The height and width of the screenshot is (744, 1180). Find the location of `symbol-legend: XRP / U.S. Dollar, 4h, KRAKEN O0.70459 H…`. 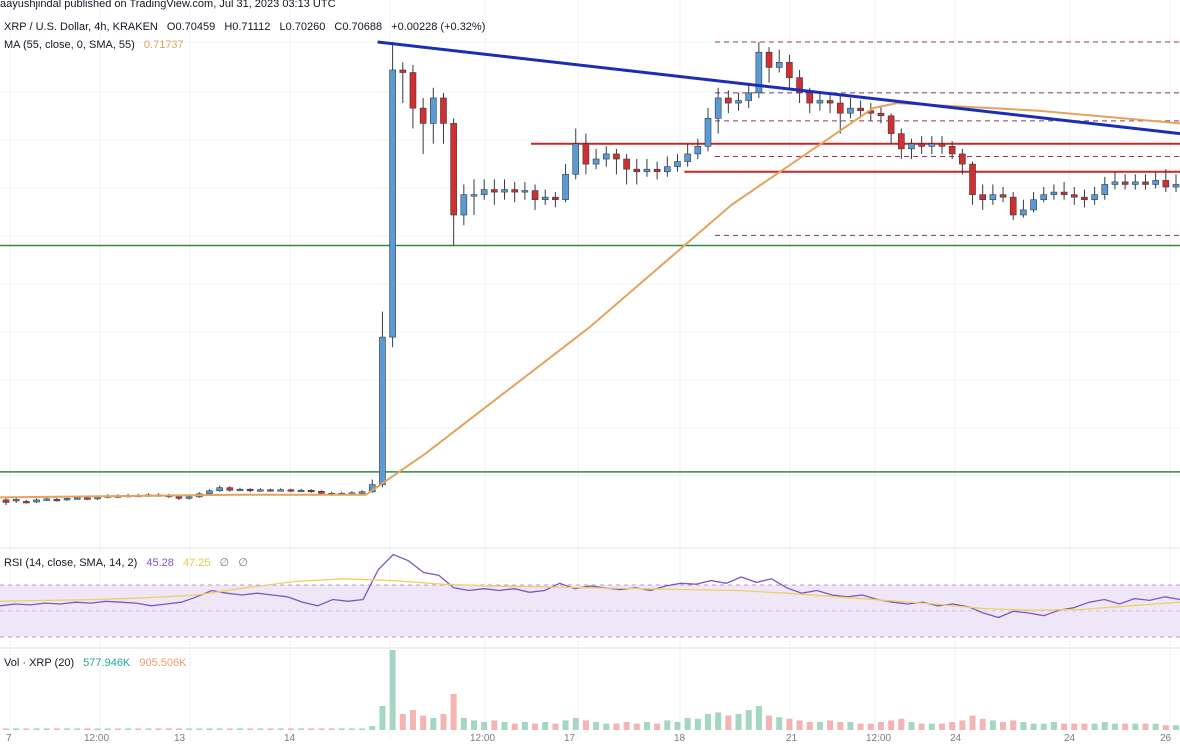

symbol-legend: XRP / U.S. Dollar, 4h, KRAKEN O0.70459 H… is located at coordinates (247, 27).